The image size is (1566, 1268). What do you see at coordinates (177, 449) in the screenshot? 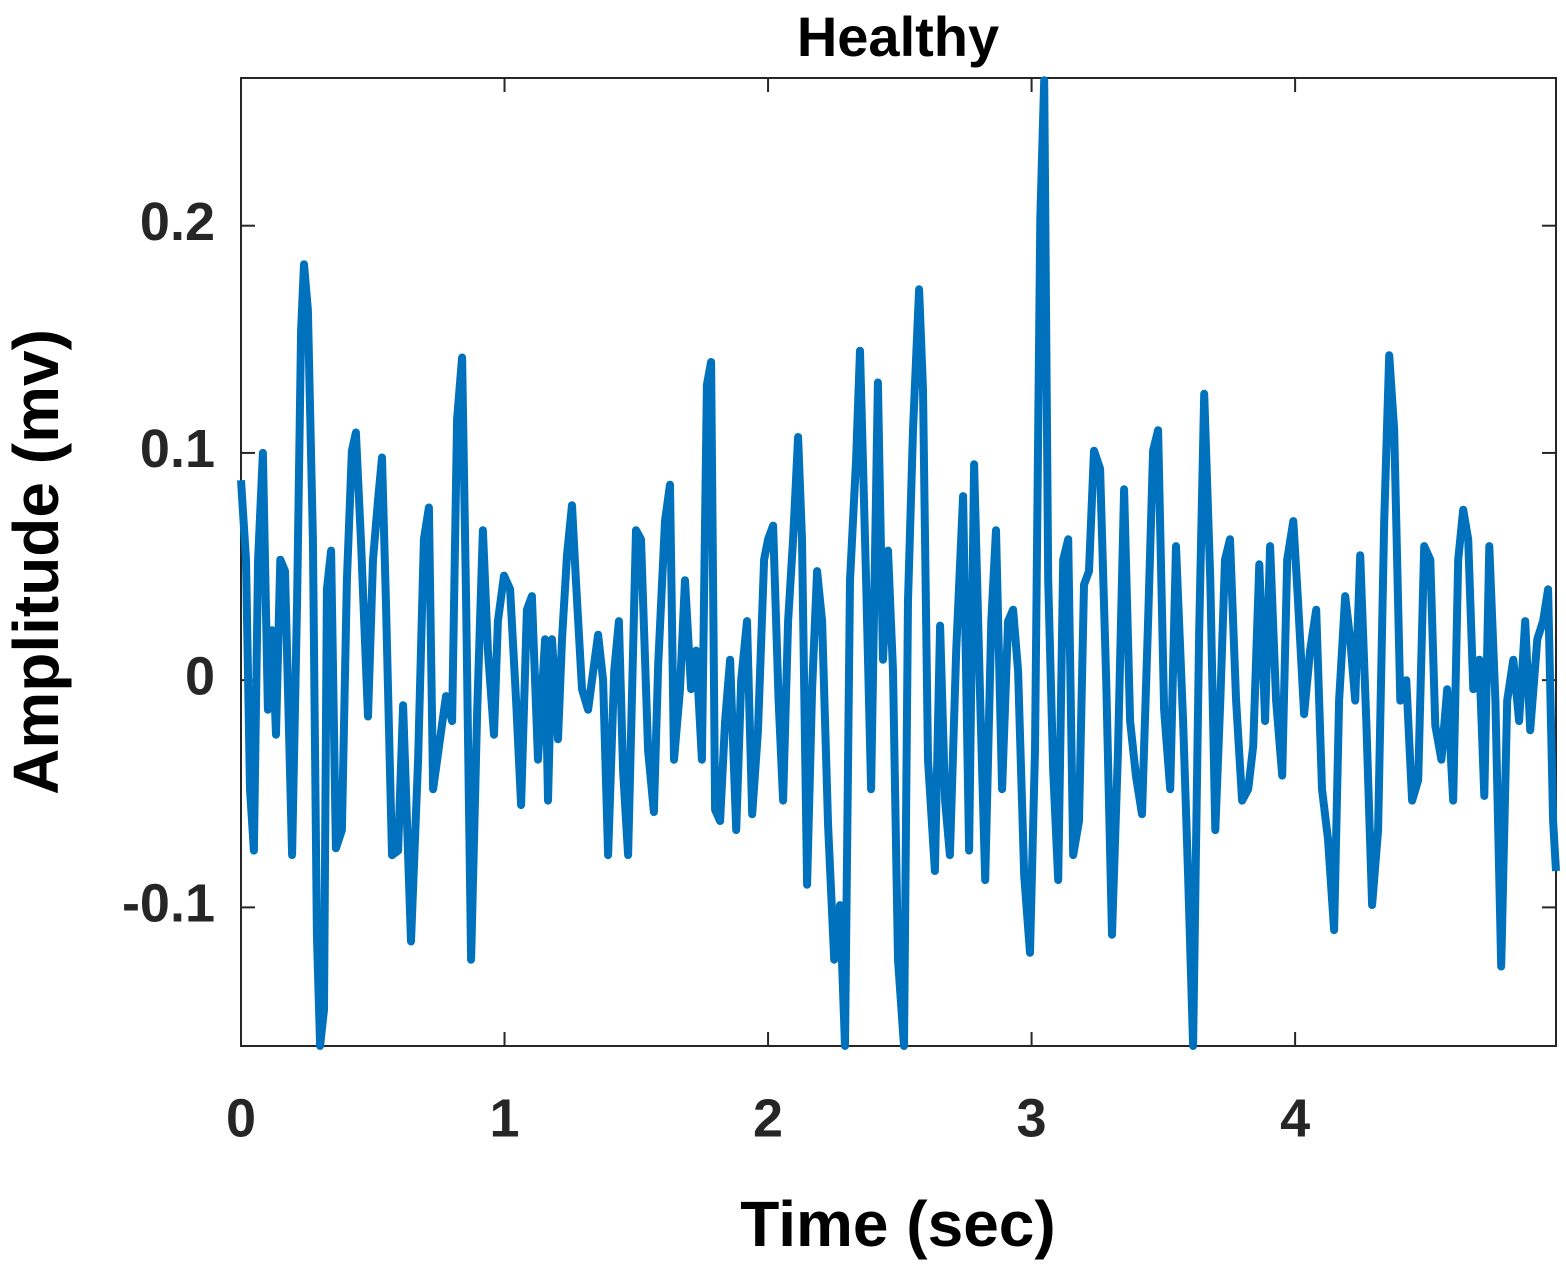
I see `y-tick-label: 0.1` at bounding box center [177, 449].